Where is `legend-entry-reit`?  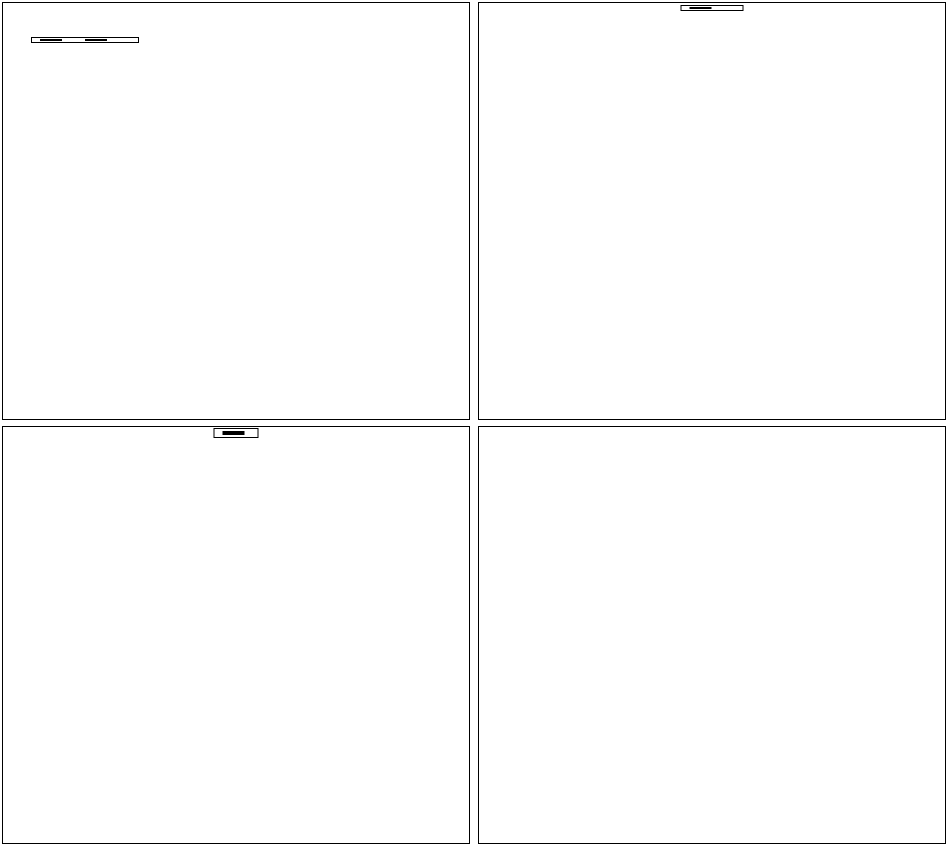
legend-entry-reit is located at coordinates (53, 40).